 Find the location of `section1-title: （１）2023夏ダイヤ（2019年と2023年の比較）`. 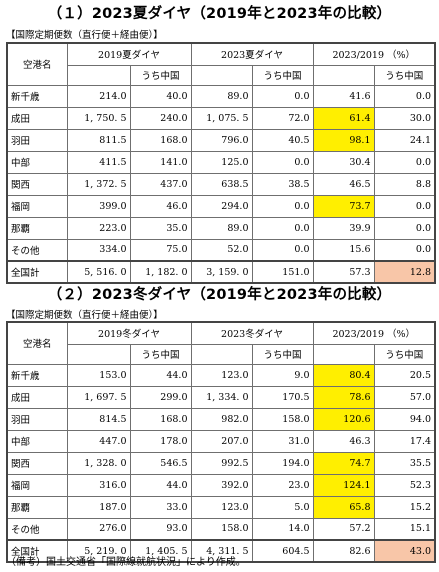

section1-title: （１）2023夏ダイヤ（2019年と2023年の比較） is located at coordinates (219, 14).